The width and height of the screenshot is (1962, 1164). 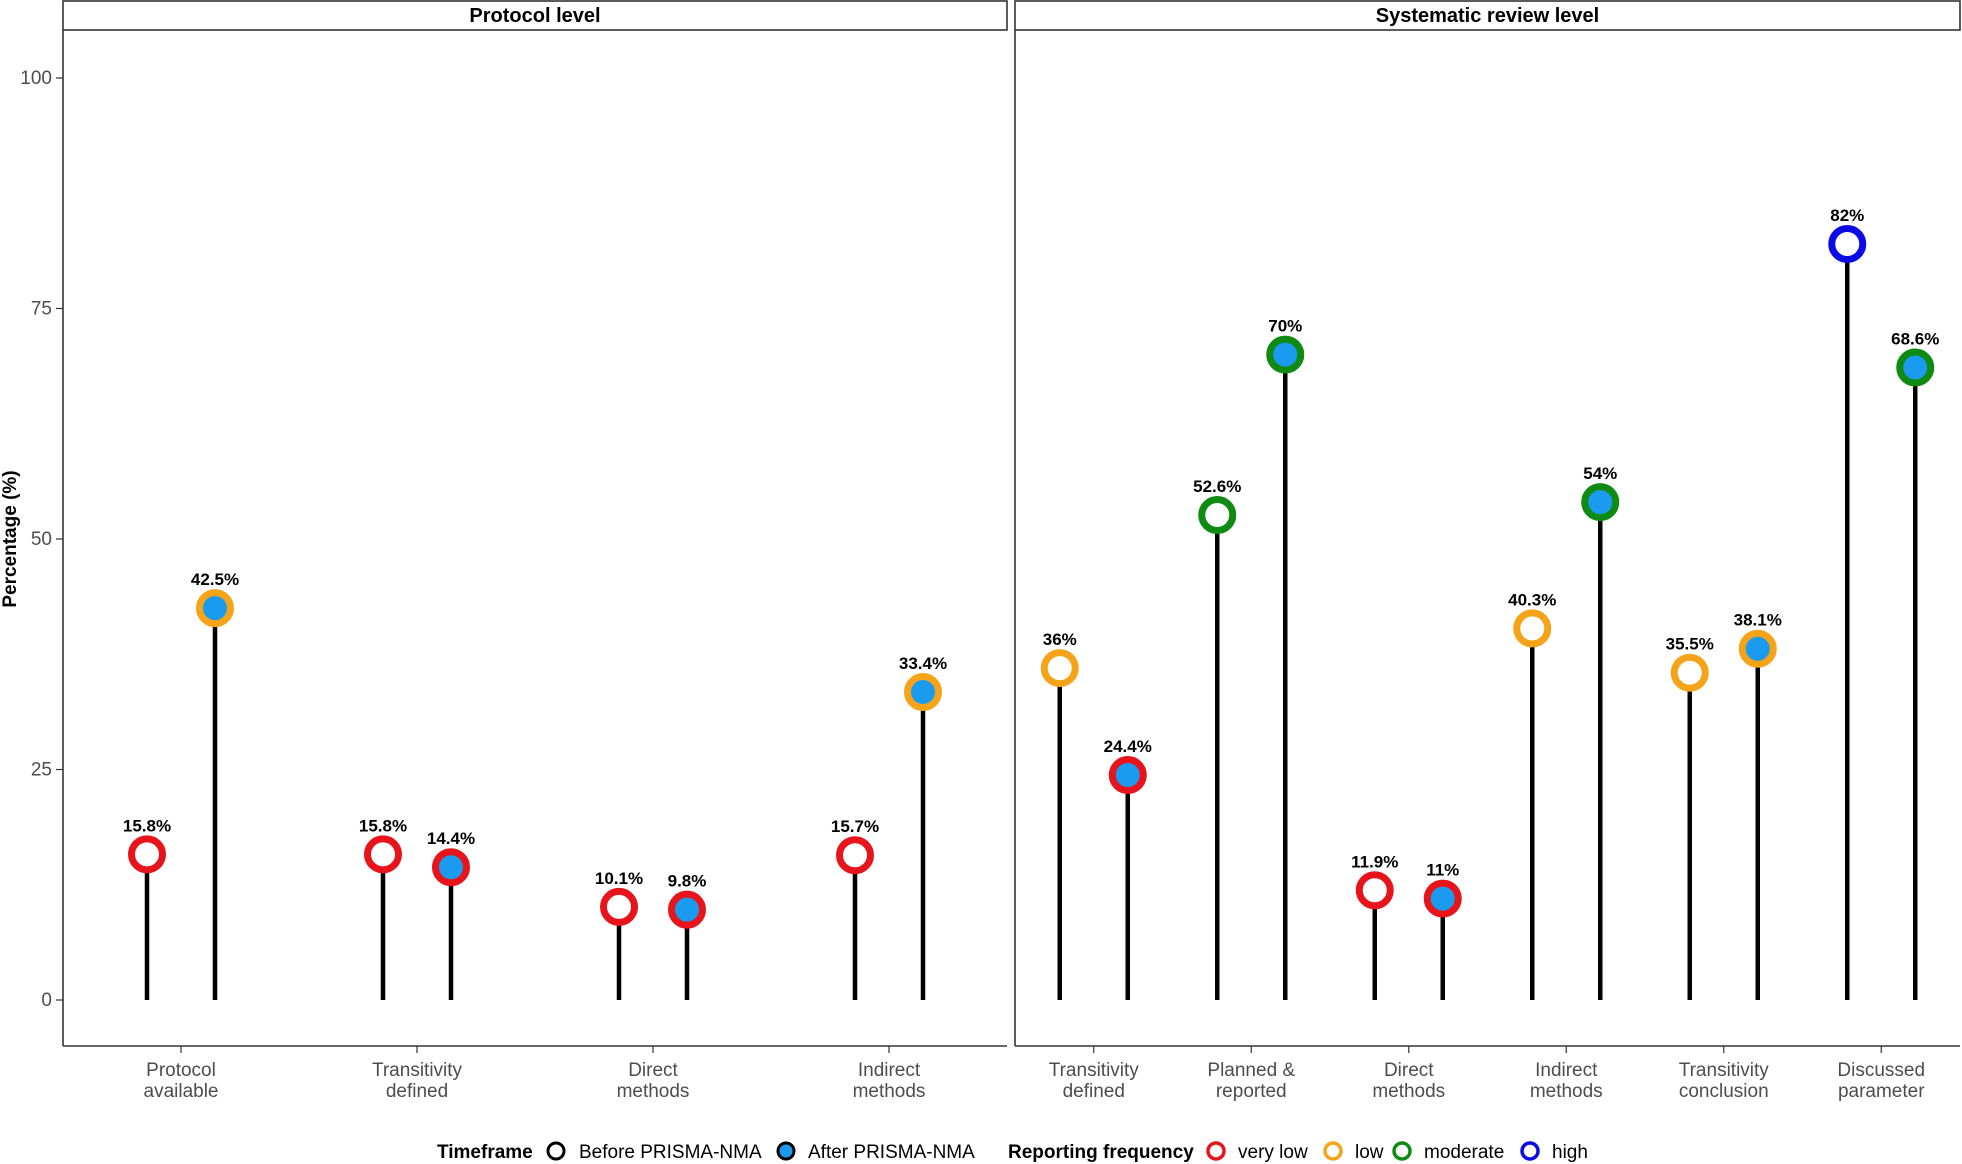 I want to click on category-group: Transitivity conclusion 35.5% 38.1%, so click(x=1724, y=856).